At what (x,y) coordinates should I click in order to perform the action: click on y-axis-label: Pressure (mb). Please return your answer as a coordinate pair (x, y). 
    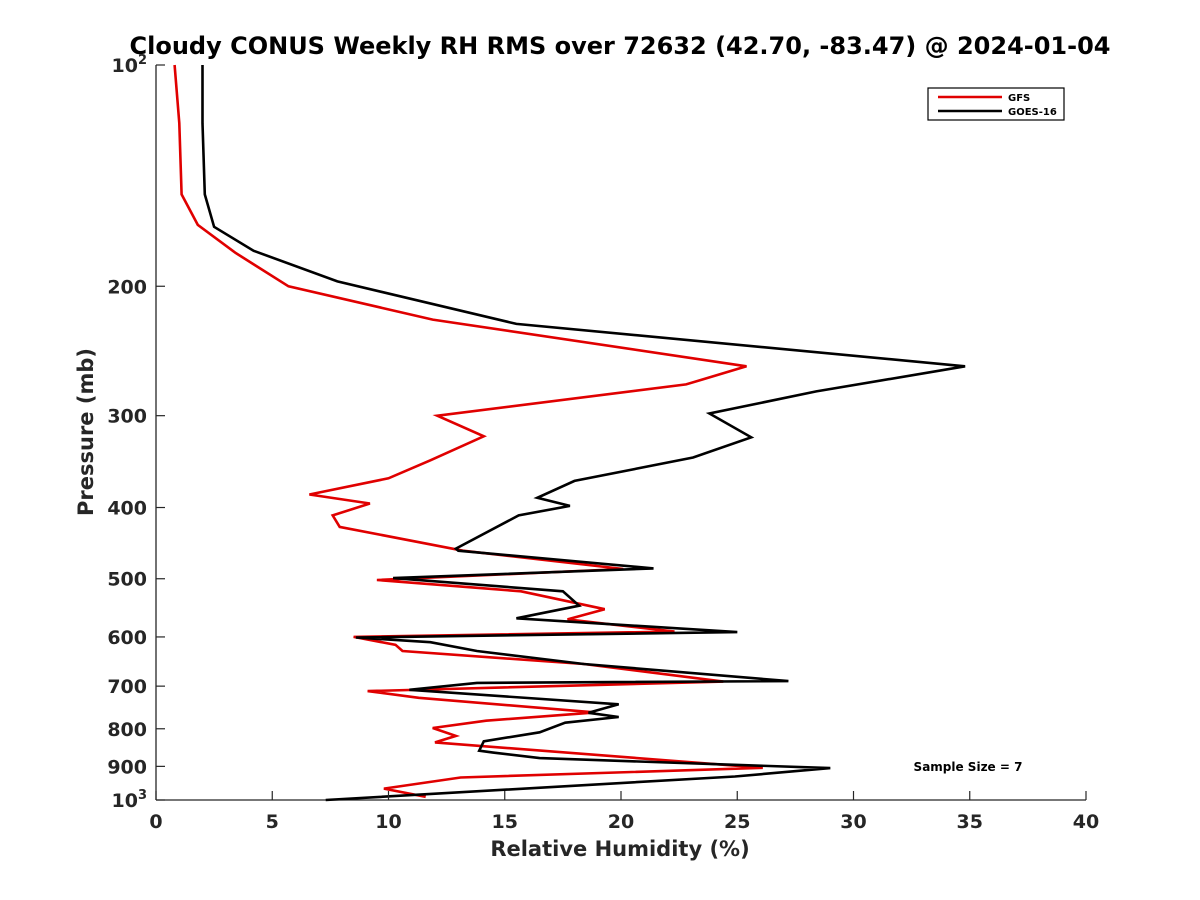
    Looking at the image, I should click on (86, 432).